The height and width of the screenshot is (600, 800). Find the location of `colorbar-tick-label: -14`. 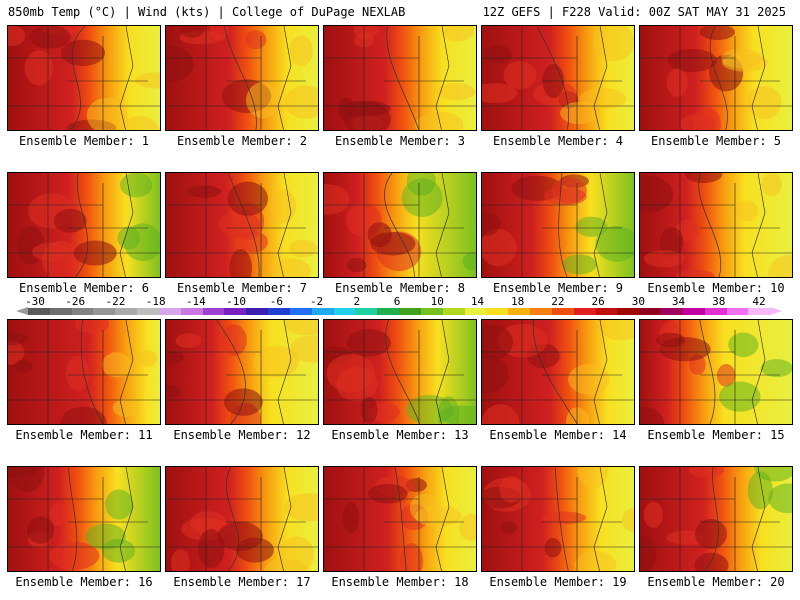

colorbar-tick-label: -14 is located at coordinates (195, 301).